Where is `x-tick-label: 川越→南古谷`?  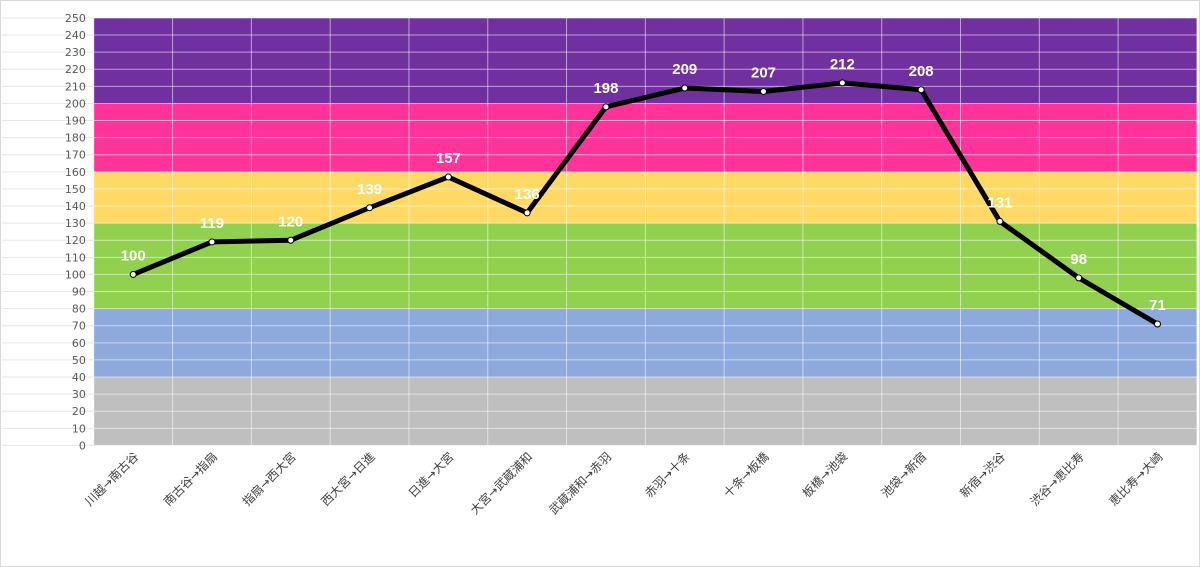 x-tick-label: 川越→南古谷 is located at coordinates (111, 479).